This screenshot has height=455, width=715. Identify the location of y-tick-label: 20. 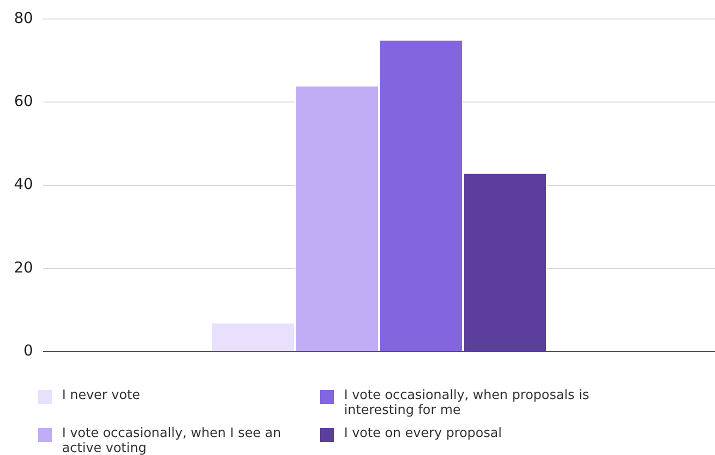
(24, 267).